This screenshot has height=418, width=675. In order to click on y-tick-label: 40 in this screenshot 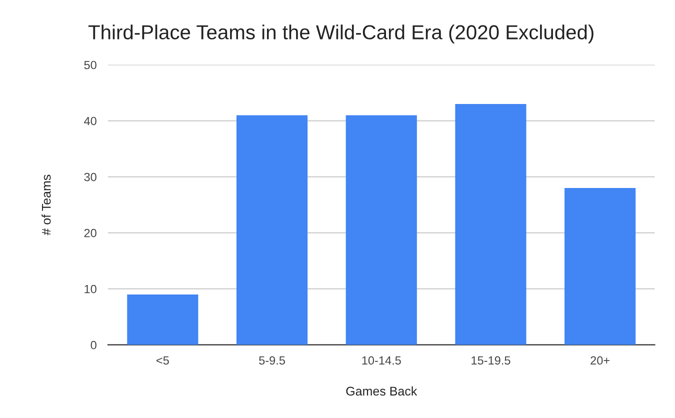, I will do `click(90, 121)`.